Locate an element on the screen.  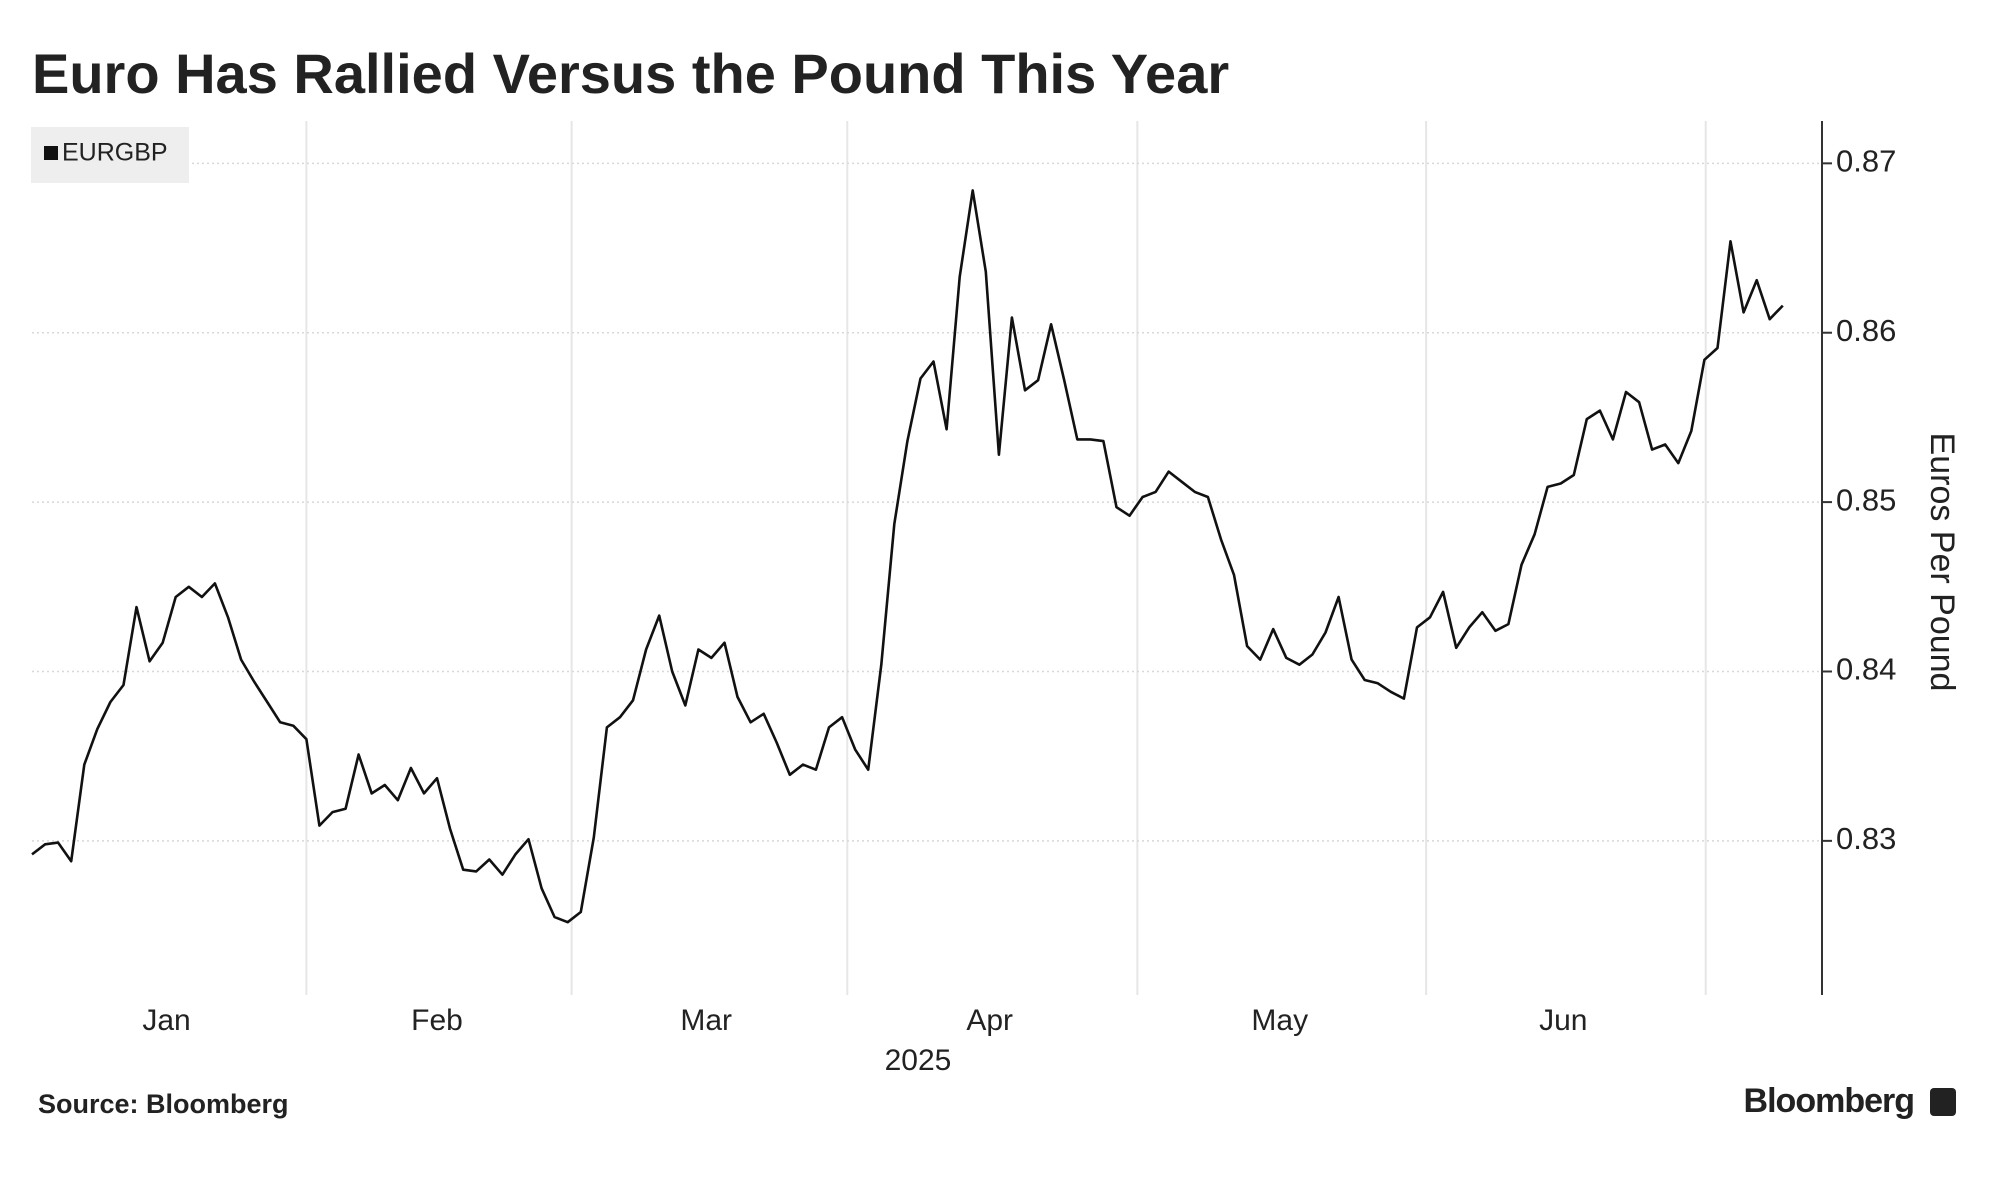
x-tick-label: Feb is located at coordinates (437, 1020).